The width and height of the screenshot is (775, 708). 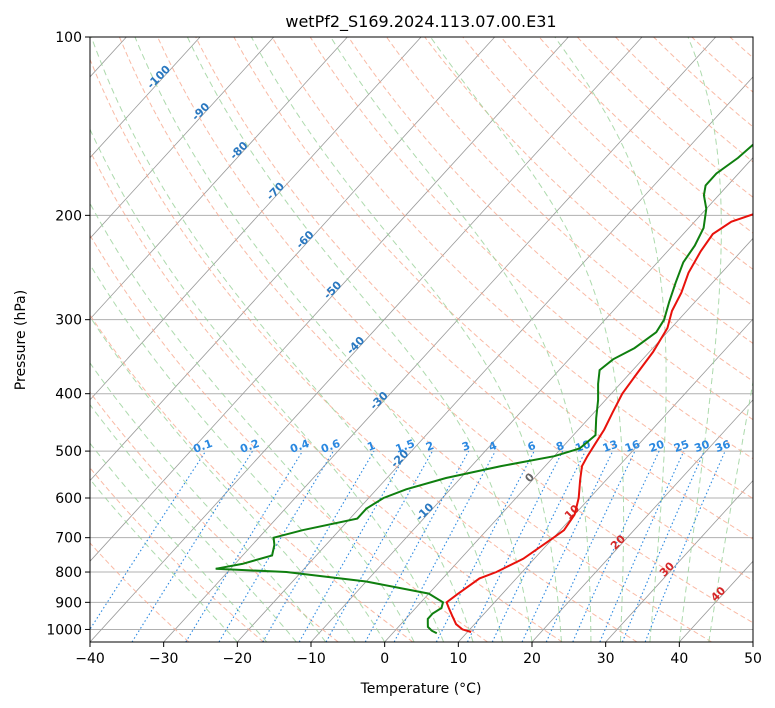 I want to click on mixing-ratio-label: 0.4, so click(x=299, y=446).